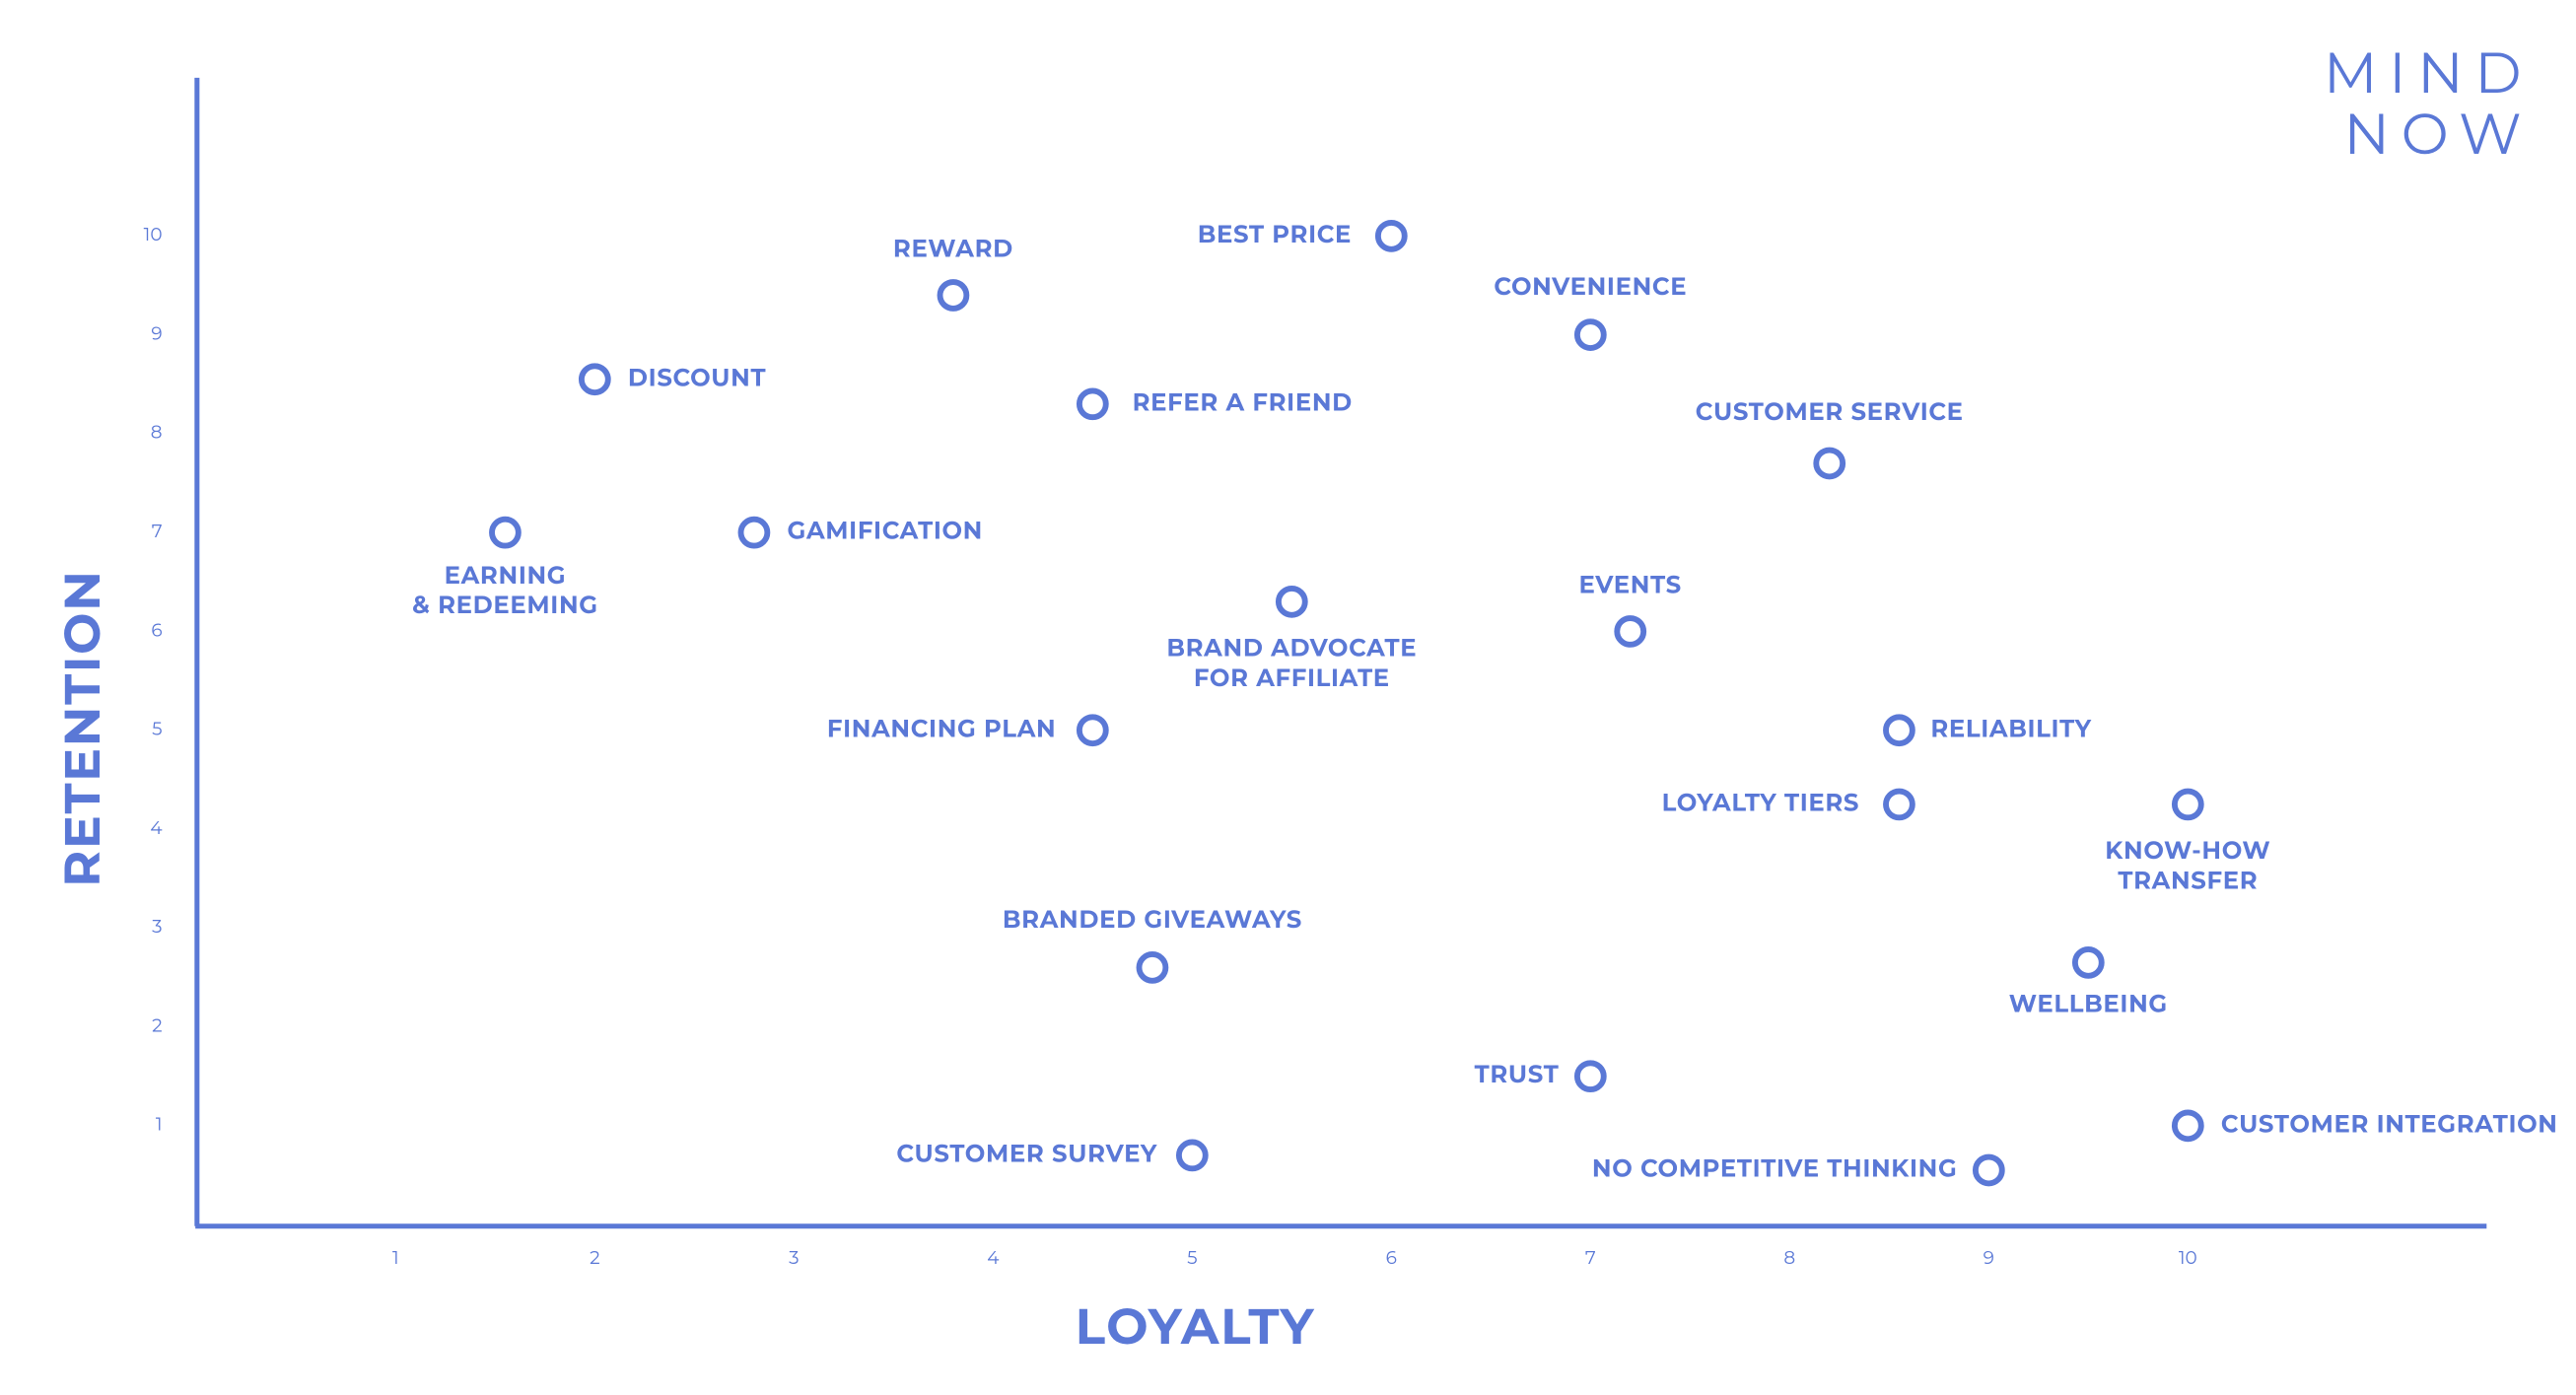  What do you see at coordinates (1590, 1257) in the screenshot?
I see `x-tick-label: 7` at bounding box center [1590, 1257].